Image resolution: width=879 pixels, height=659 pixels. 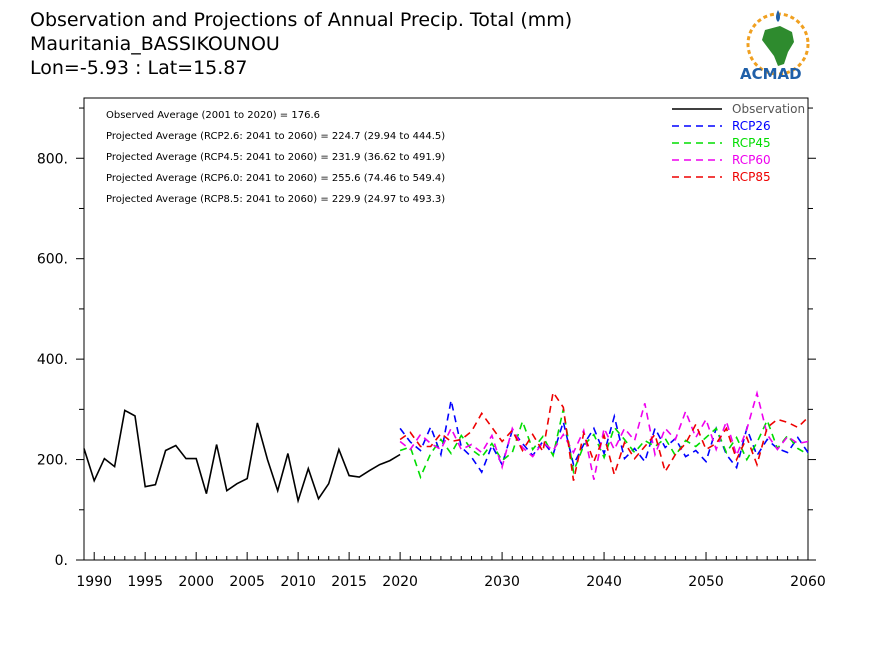 What do you see at coordinates (751, 126) in the screenshot?
I see `legend-label-rcp26: RCP26` at bounding box center [751, 126].